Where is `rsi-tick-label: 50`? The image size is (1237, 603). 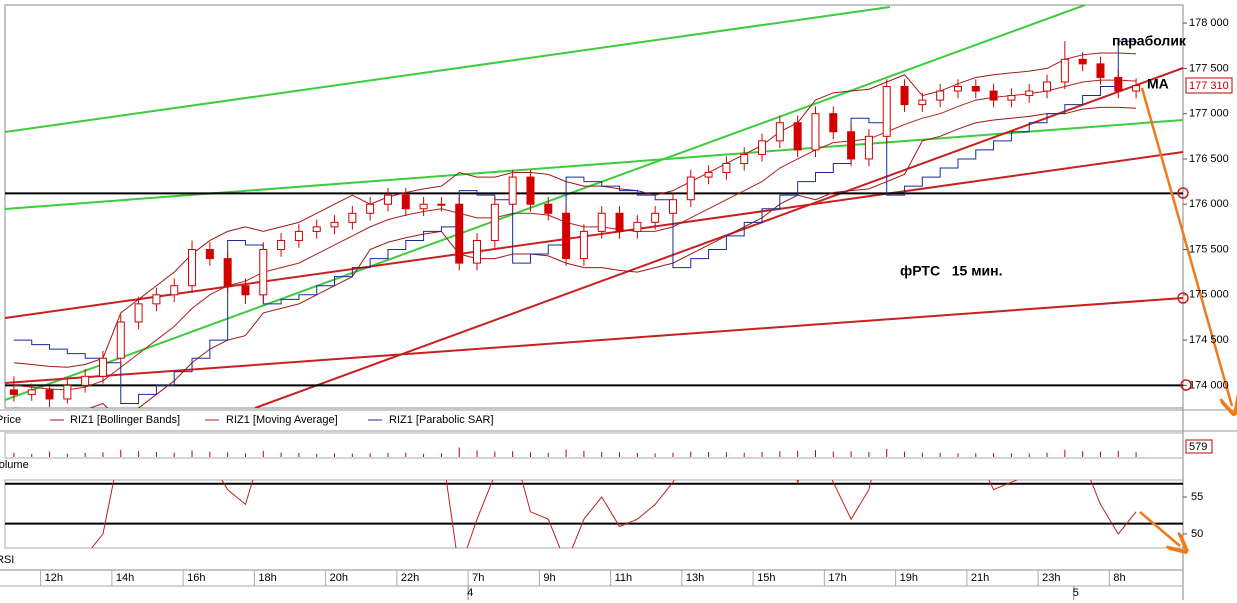 rsi-tick-label: 50 is located at coordinates (1197, 534).